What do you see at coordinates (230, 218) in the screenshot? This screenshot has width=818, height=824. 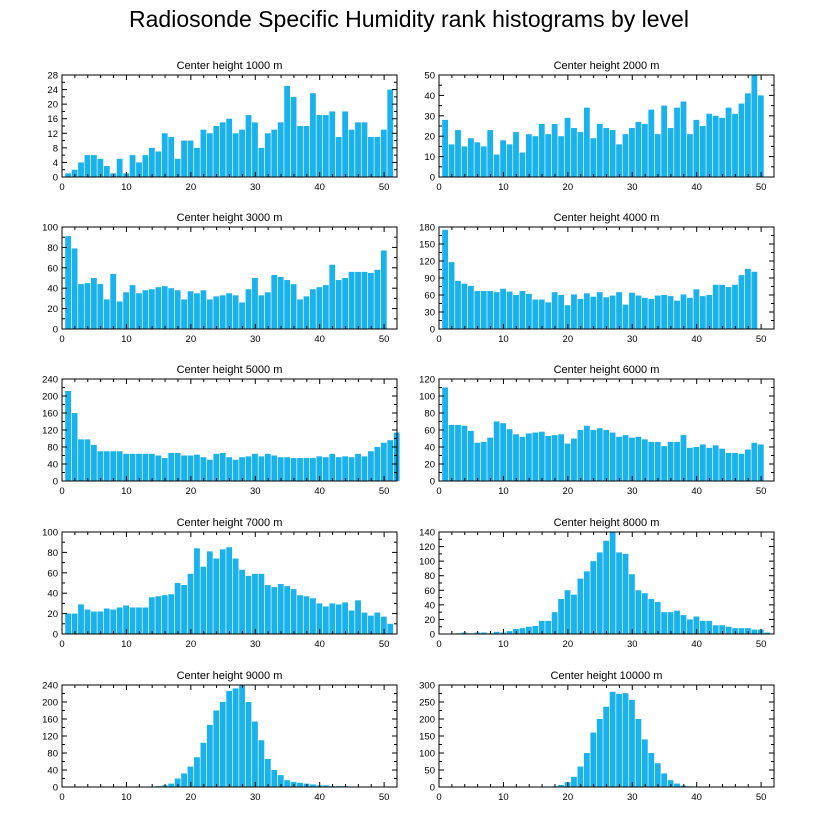 I see `panel-title: Center height 3000 m` at bounding box center [230, 218].